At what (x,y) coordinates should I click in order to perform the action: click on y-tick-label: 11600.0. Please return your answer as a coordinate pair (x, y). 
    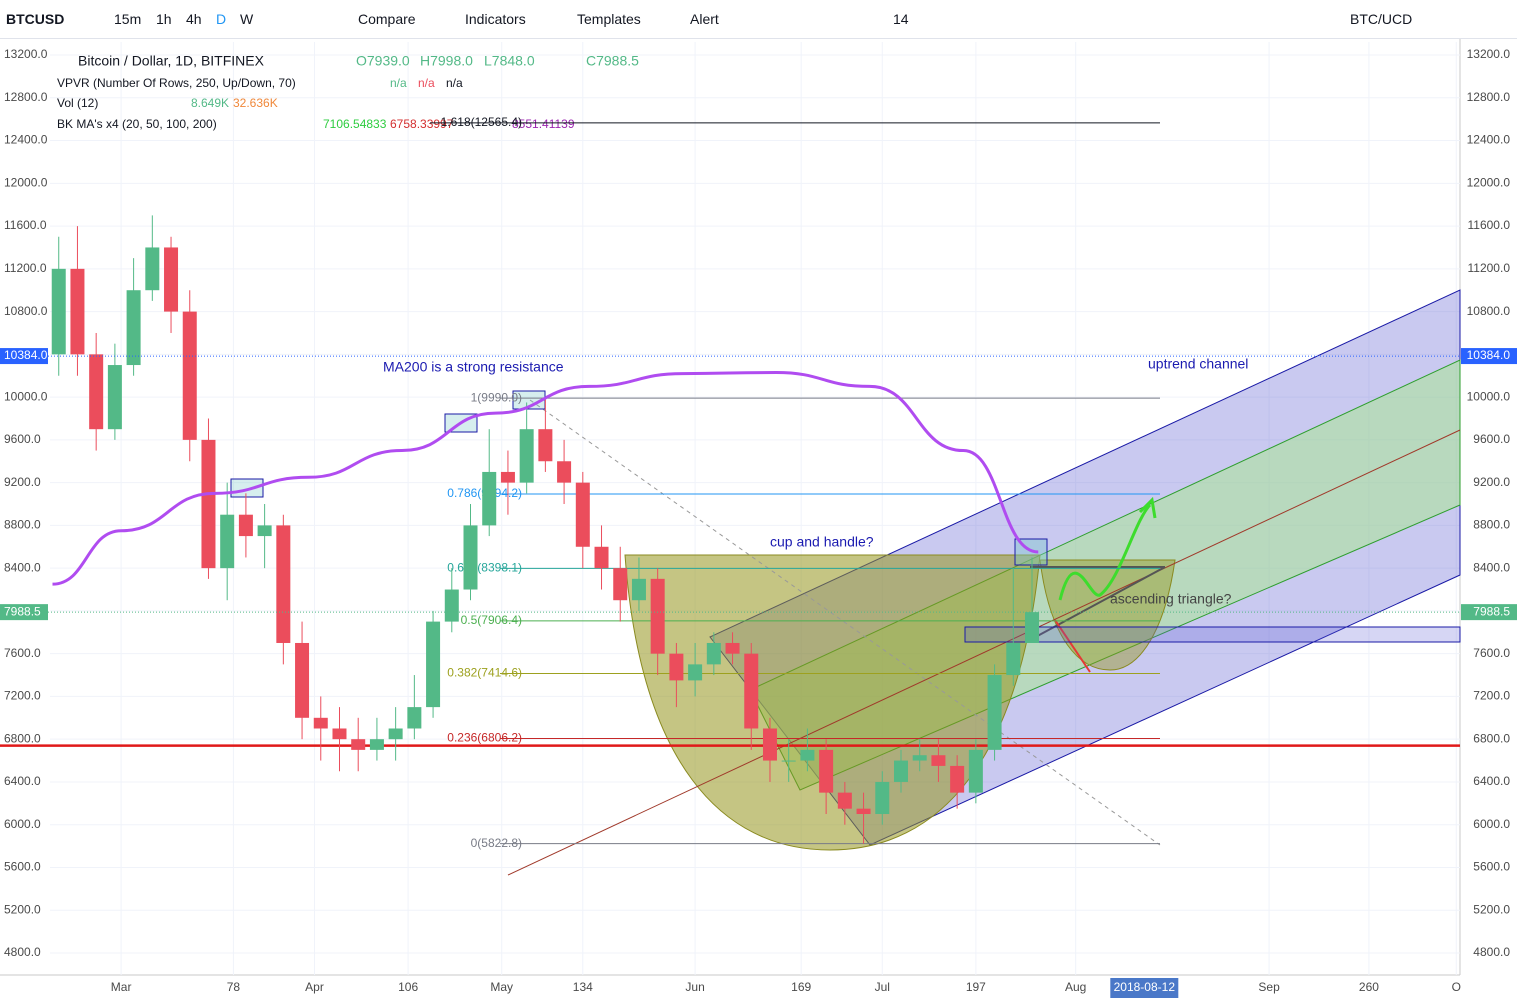
    Looking at the image, I should click on (25, 225).